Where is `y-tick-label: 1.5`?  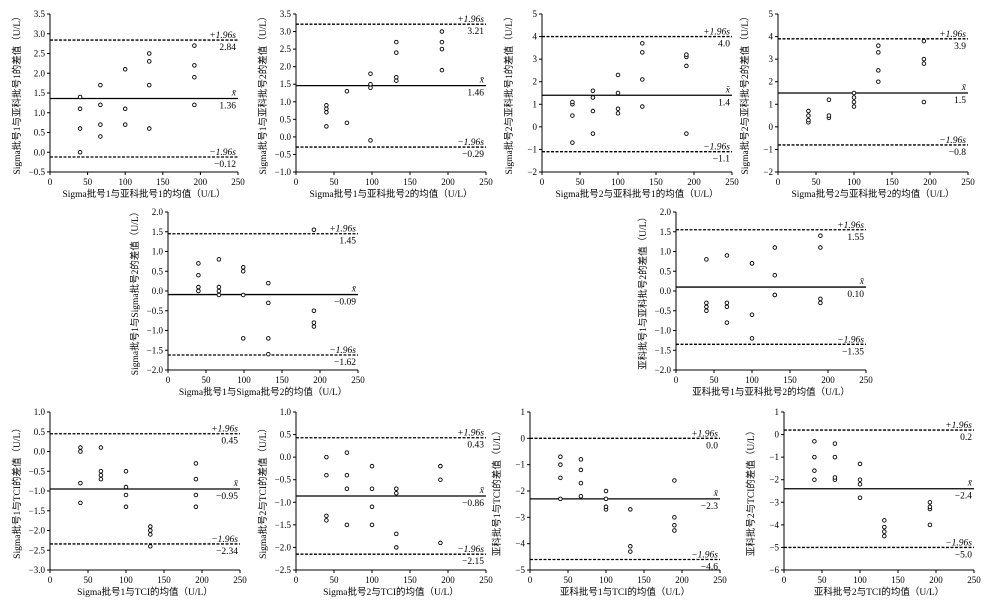 y-tick-label: 1.5 is located at coordinates (286, 84).